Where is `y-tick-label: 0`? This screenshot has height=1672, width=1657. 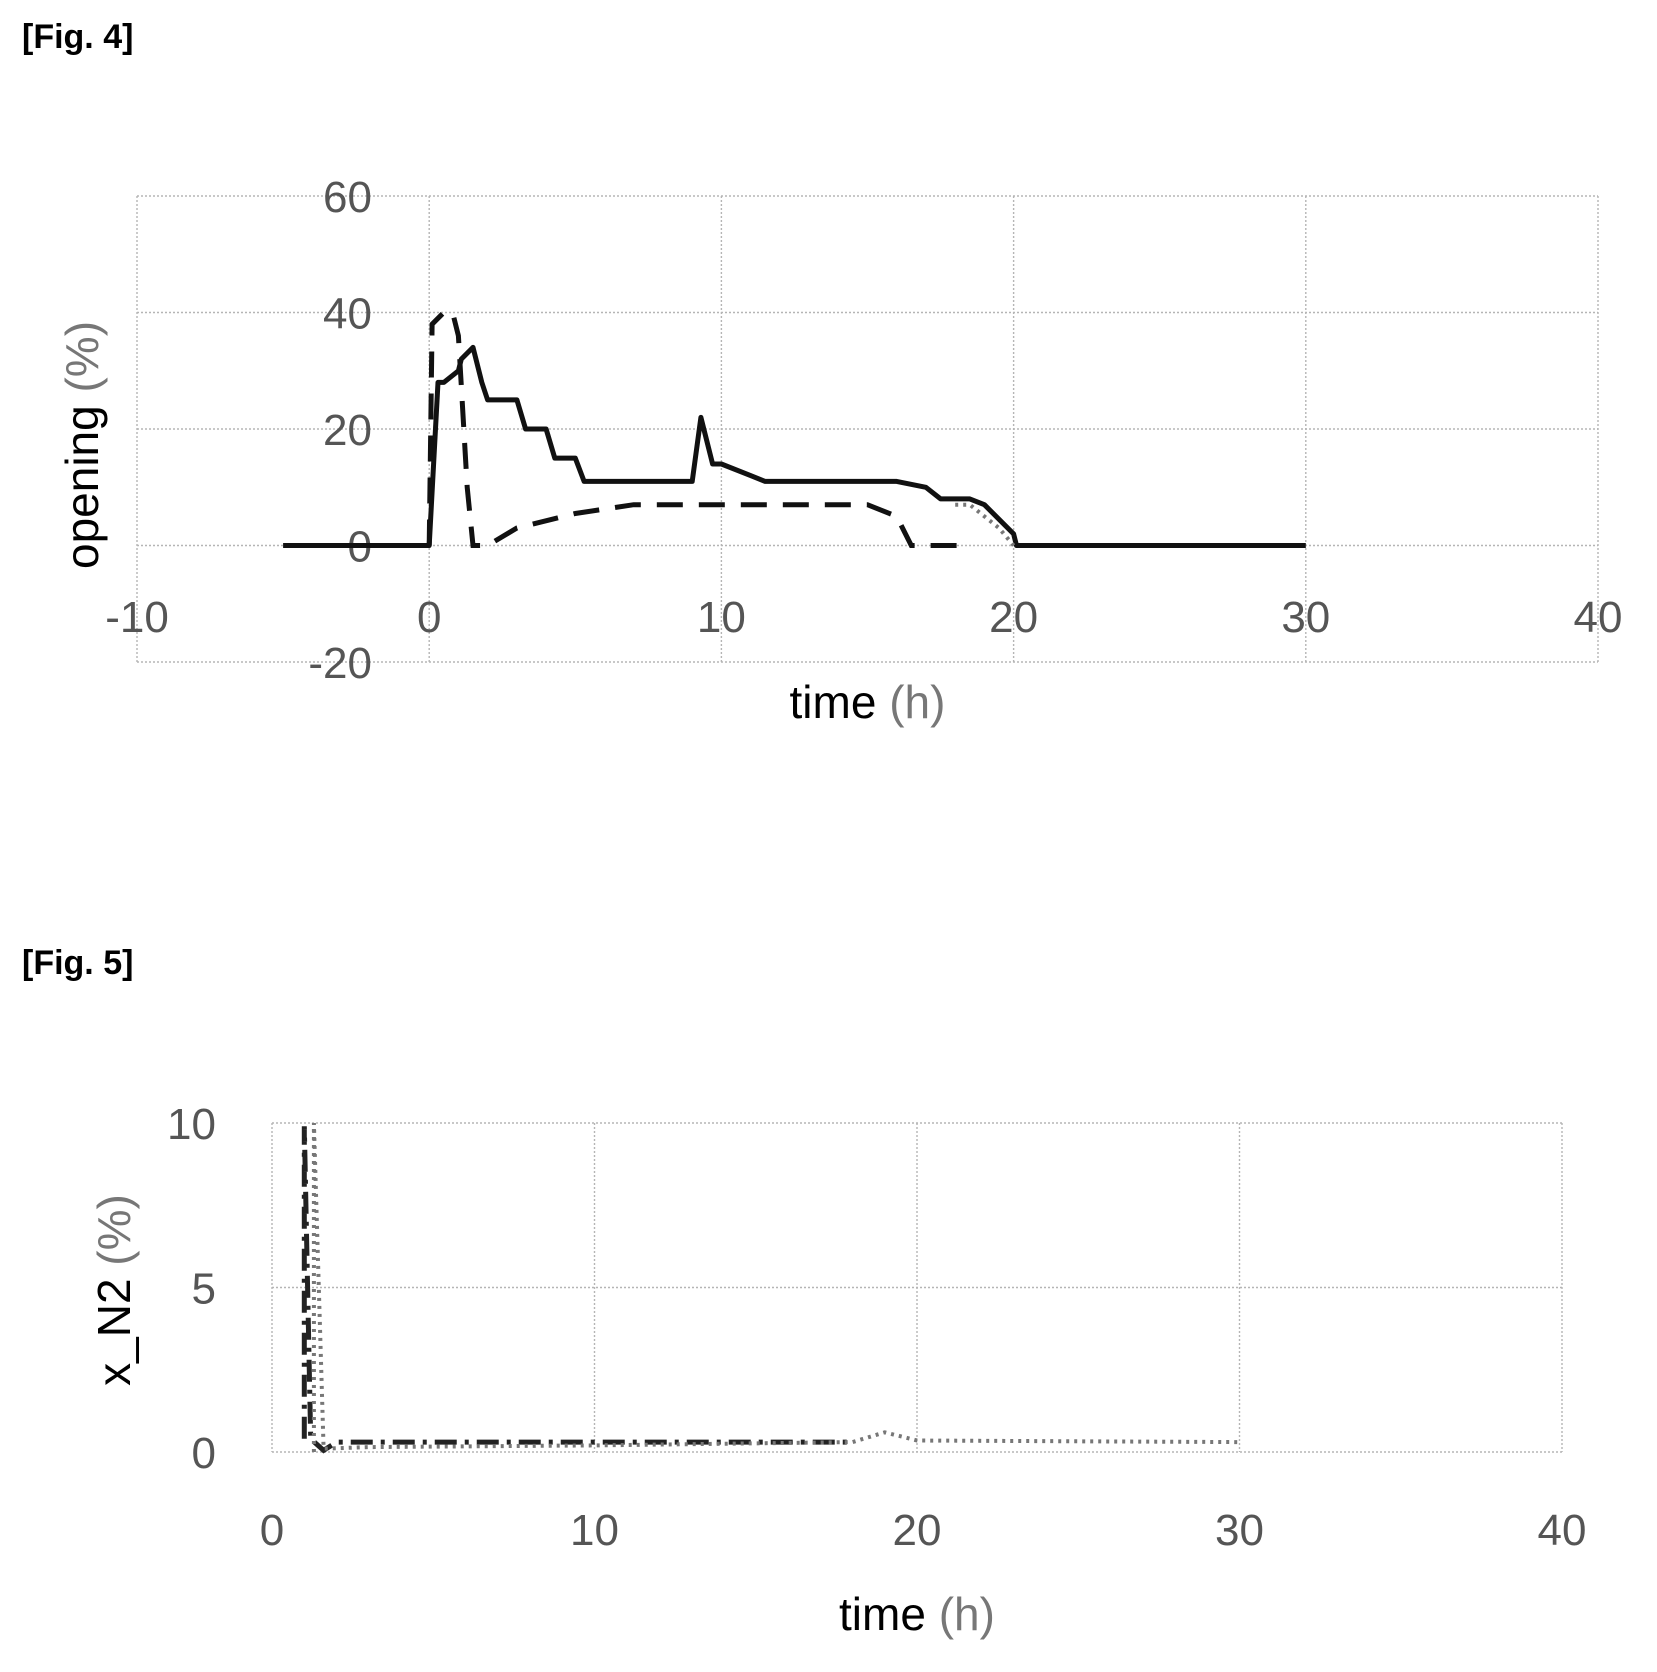
y-tick-label: 0 is located at coordinates (204, 1453).